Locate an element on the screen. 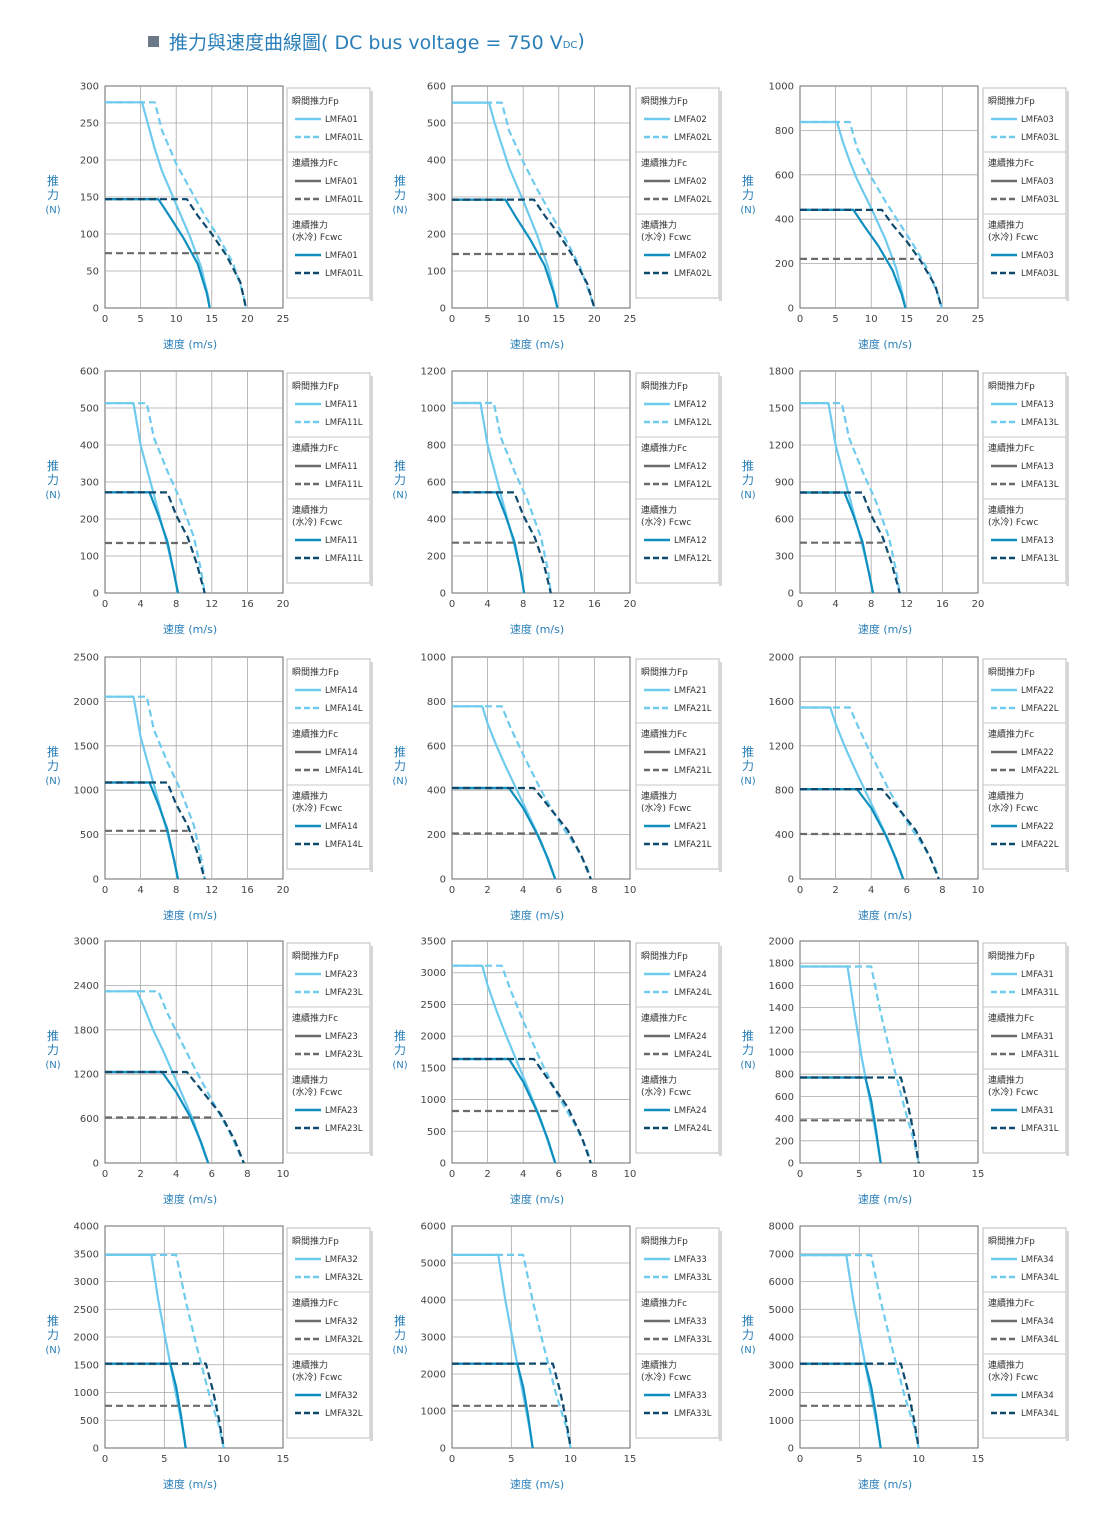 The width and height of the screenshot is (1113, 1536). y-tick-label: 900 is located at coordinates (784, 483).